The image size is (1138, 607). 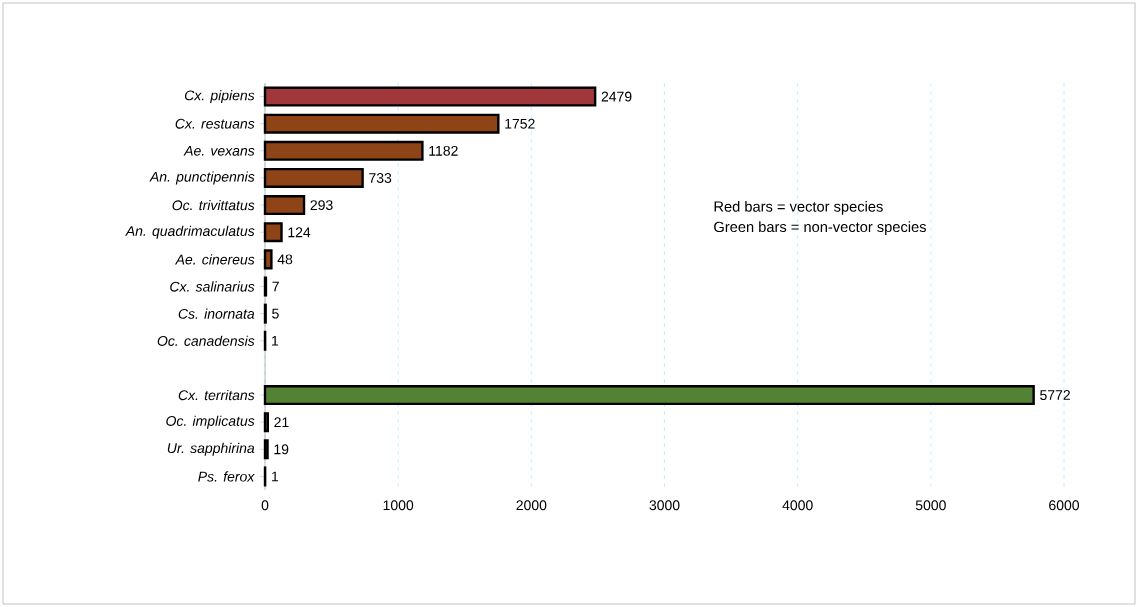 What do you see at coordinates (299, 232) in the screenshot?
I see `data-label: 124` at bounding box center [299, 232].